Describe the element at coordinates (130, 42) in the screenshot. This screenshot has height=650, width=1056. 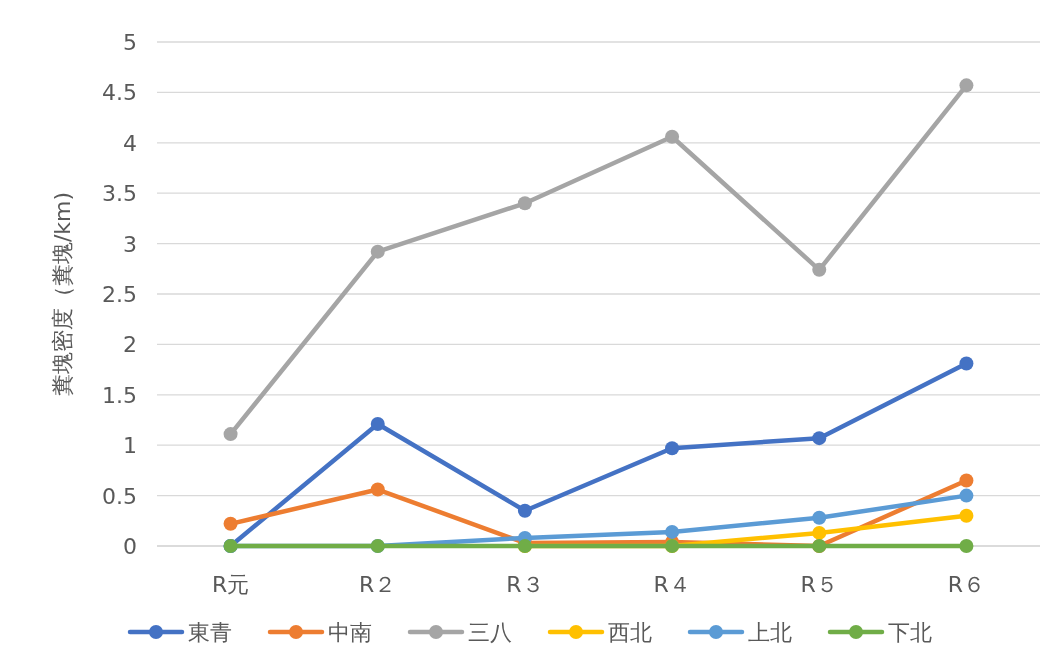
I see `y-tick-label: 5` at that location.